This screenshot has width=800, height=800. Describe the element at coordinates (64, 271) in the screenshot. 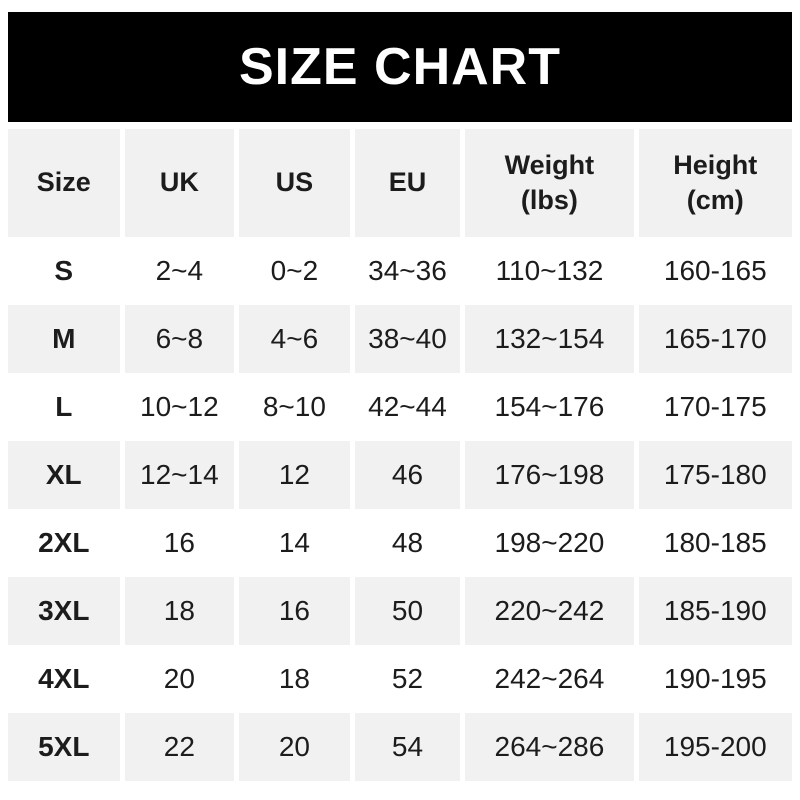

I see `cell-size-s: S` at that location.